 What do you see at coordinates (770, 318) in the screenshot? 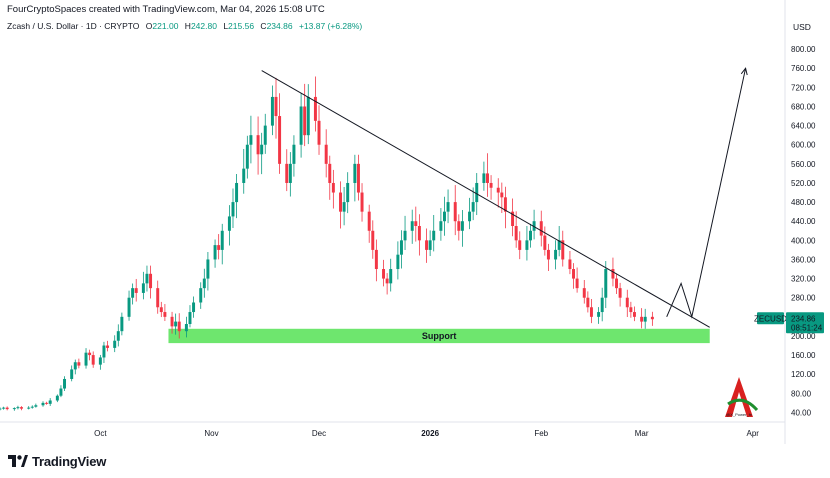
I see `price-tag-symbol-bg` at bounding box center [770, 318].